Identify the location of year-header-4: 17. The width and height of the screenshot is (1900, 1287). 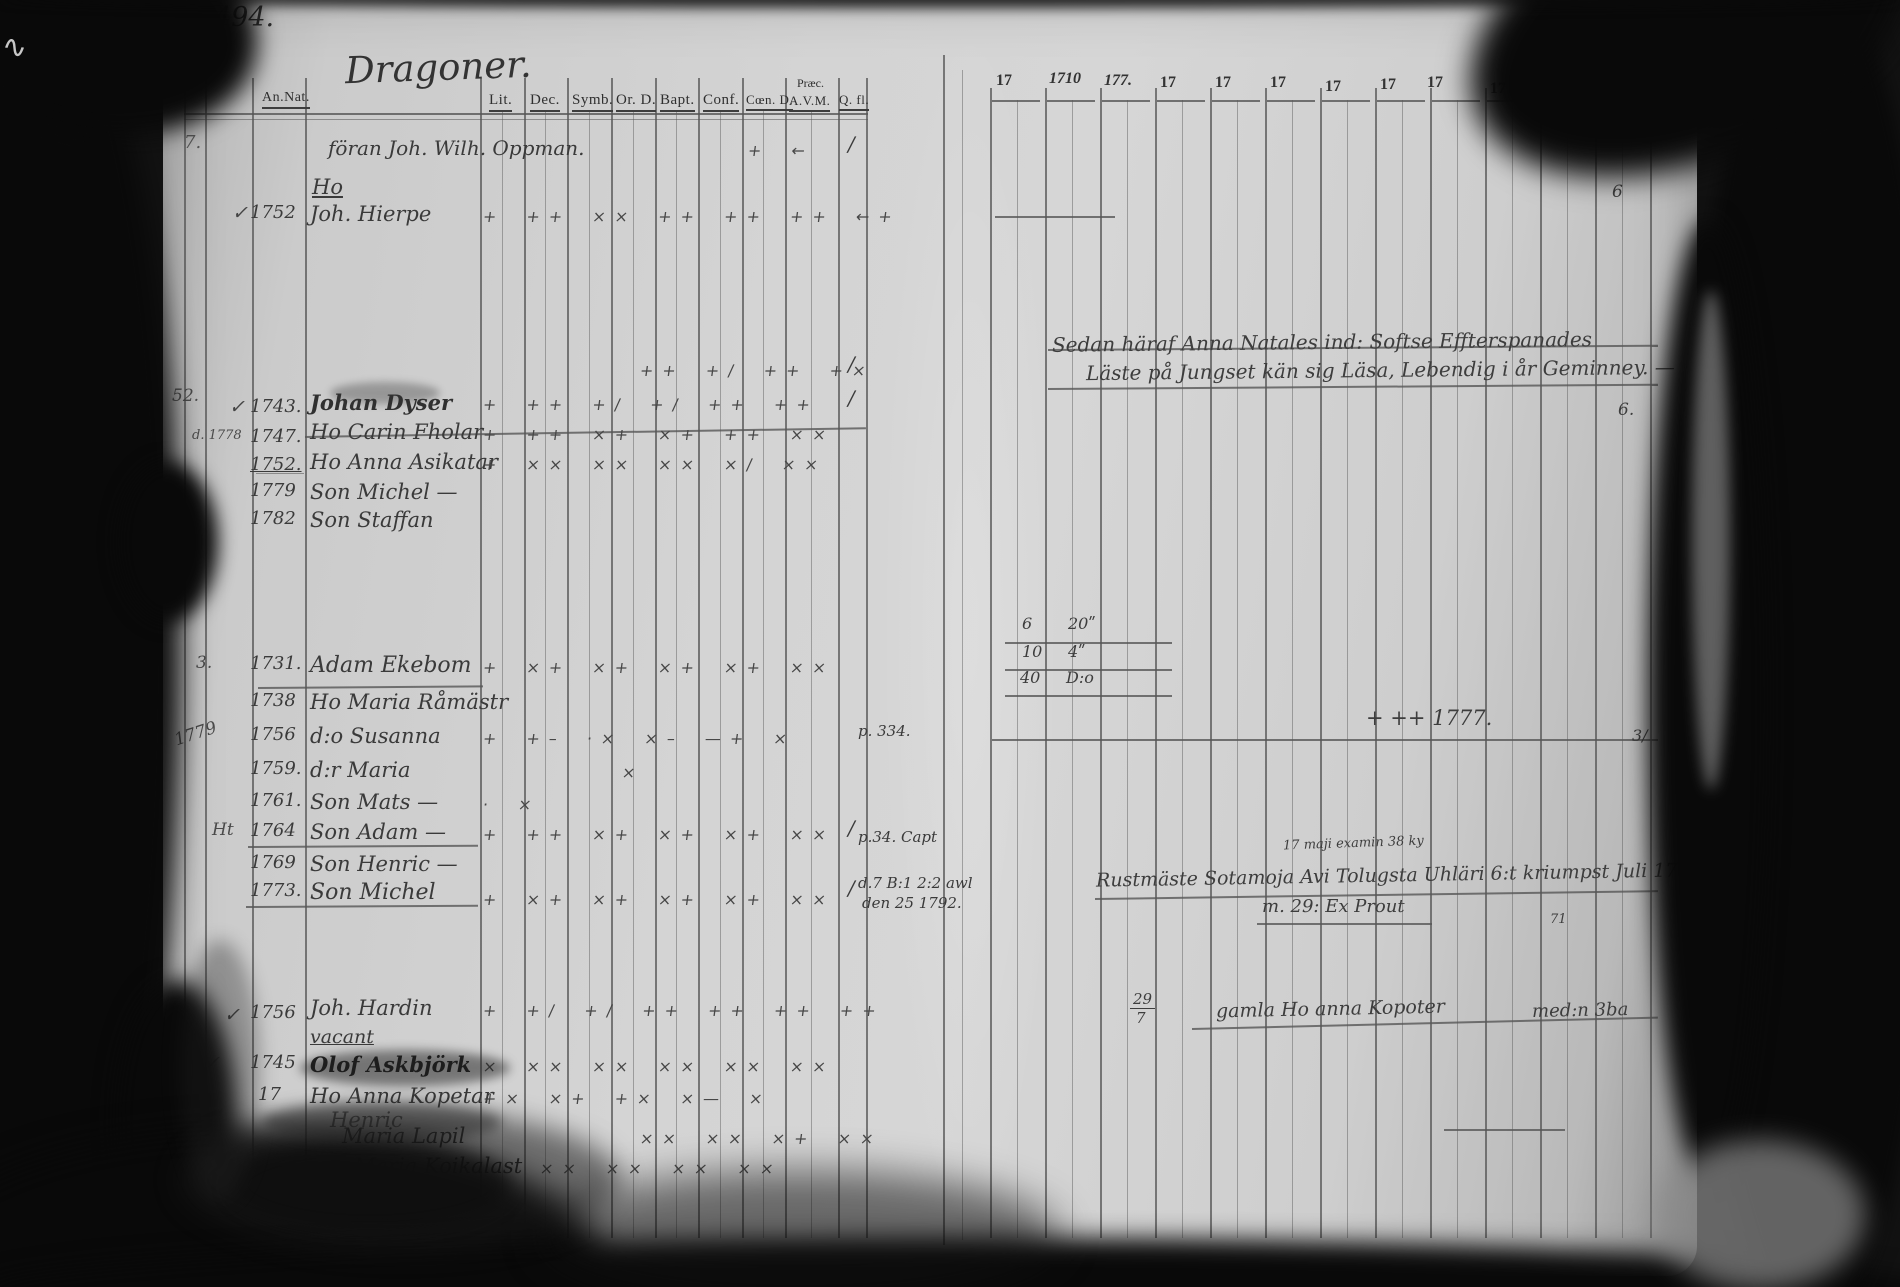
(1168, 82).